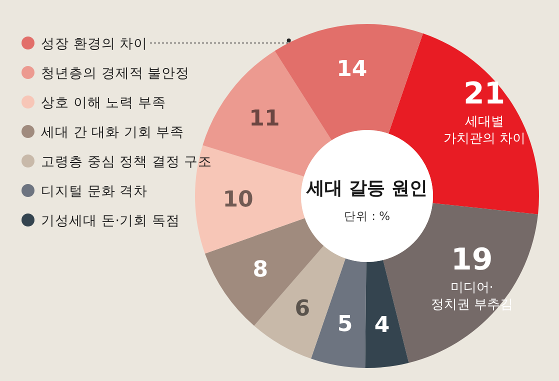 The image size is (559, 381). What do you see at coordinates (367, 216) in the screenshot?
I see `text: 단위 : %` at bounding box center [367, 216].